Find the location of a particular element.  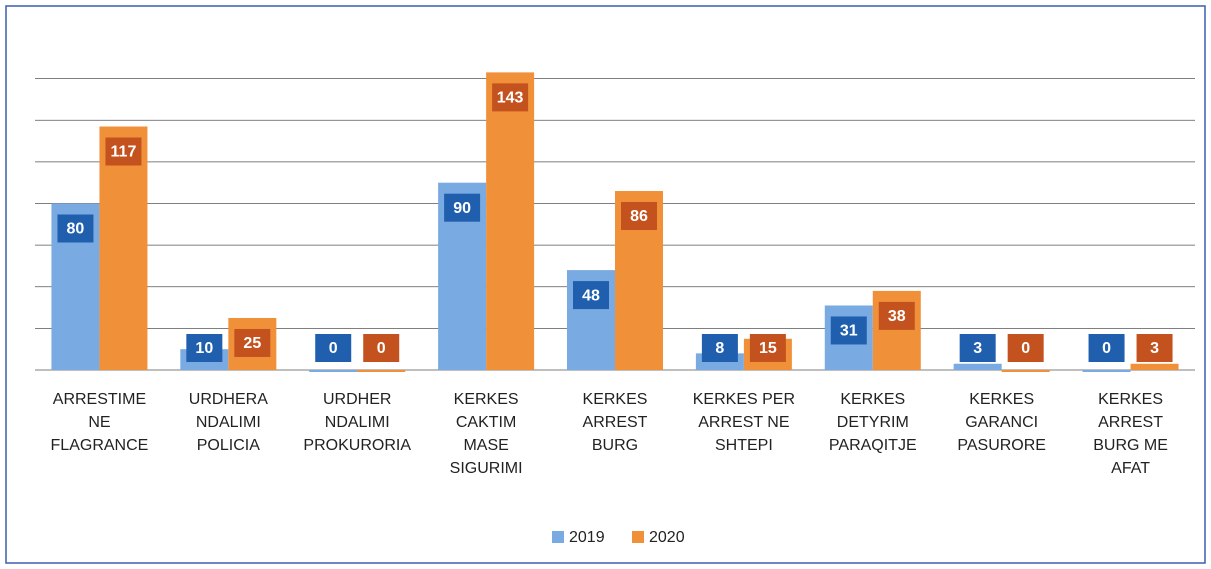

value-label: 10 is located at coordinates (204, 348).